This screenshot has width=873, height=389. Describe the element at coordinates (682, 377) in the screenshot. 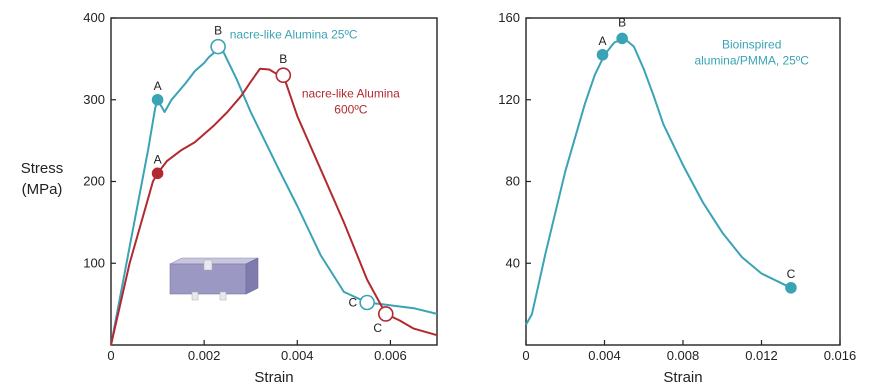

I see `right-x-axis-title: Strain` at that location.